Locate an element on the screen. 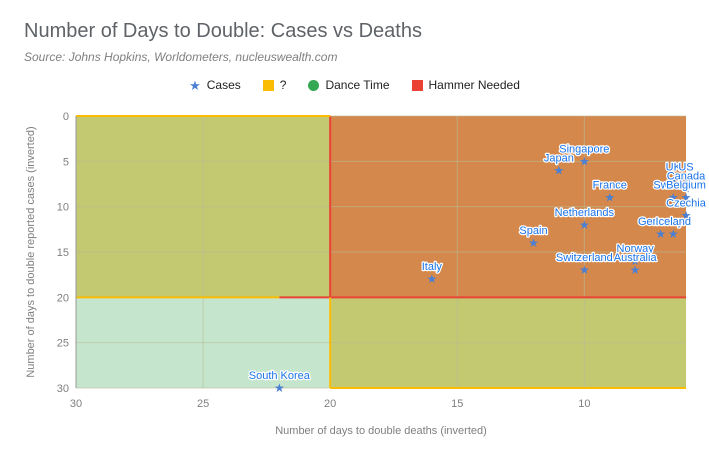 This screenshot has height=460, width=709. x-tick-label: 25 is located at coordinates (203, 404).